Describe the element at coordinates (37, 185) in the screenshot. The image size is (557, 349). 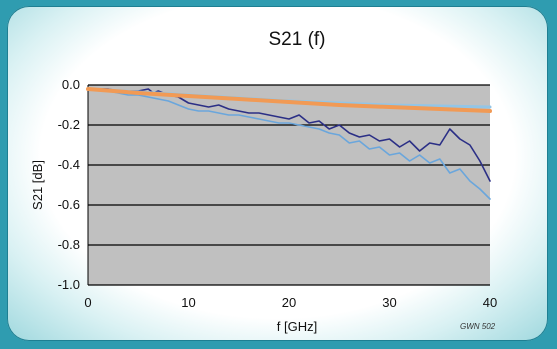
I see `y-axis-label: S21 [dB]` at that location.